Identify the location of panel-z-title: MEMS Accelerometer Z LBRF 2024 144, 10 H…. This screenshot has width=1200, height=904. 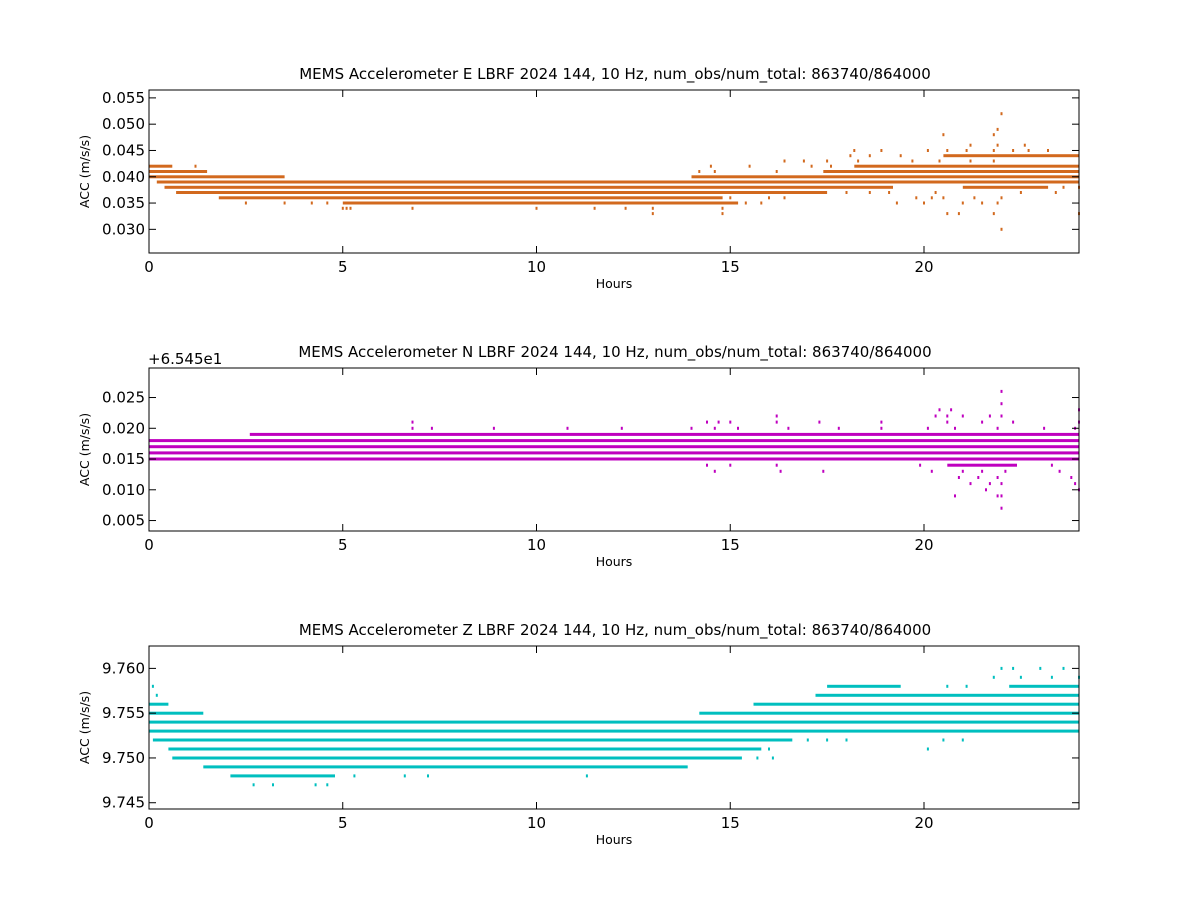
(615, 630).